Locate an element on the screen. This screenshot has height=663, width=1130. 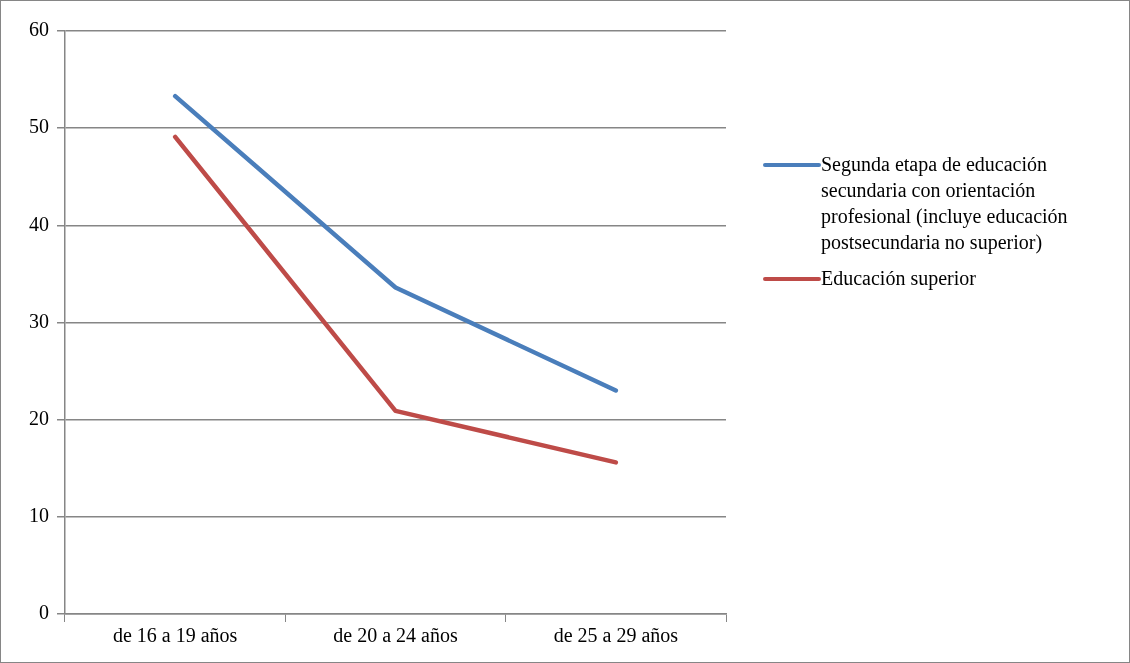
legend-label: Educación superior is located at coordinates (898, 278).